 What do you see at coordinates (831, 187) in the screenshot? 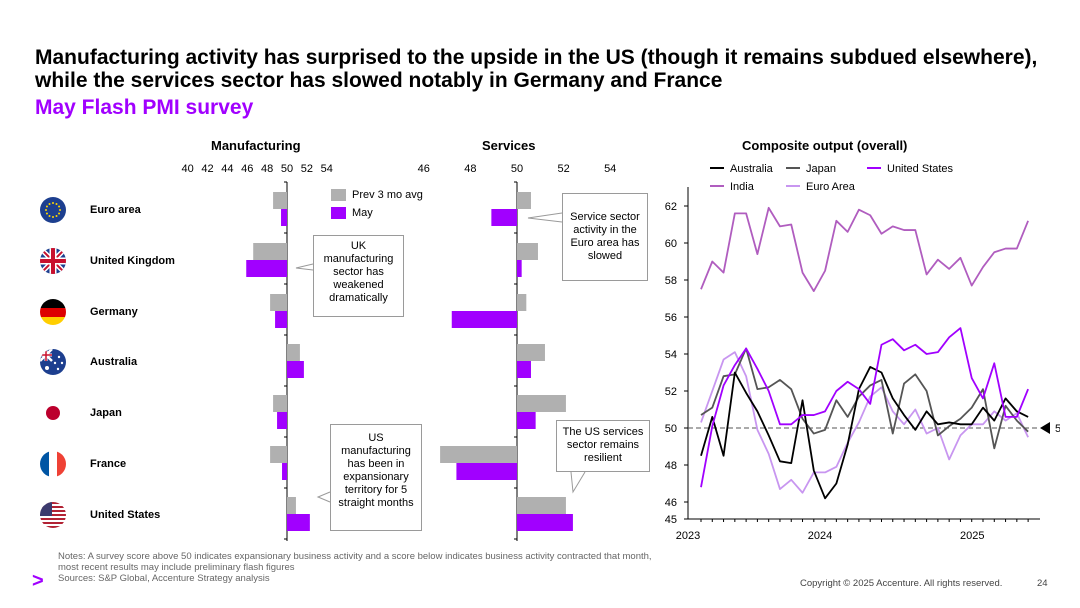
I see `composite-legend-label: Euro Area` at bounding box center [831, 187].